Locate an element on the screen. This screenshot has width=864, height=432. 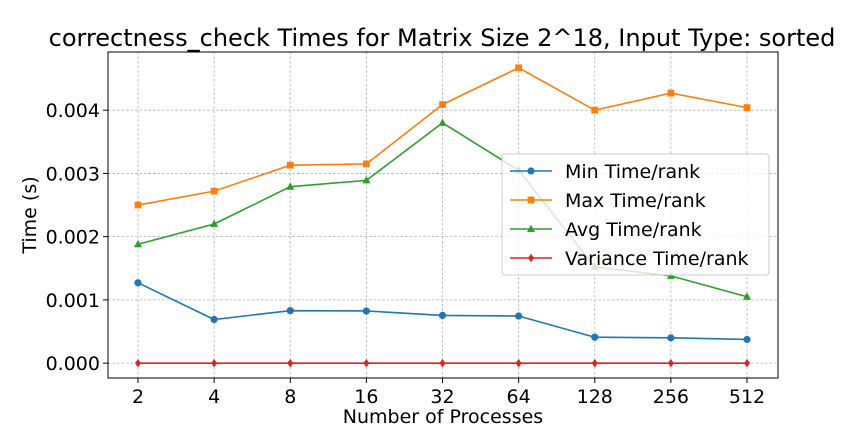
x-tick-label: 4 is located at coordinates (214, 397).